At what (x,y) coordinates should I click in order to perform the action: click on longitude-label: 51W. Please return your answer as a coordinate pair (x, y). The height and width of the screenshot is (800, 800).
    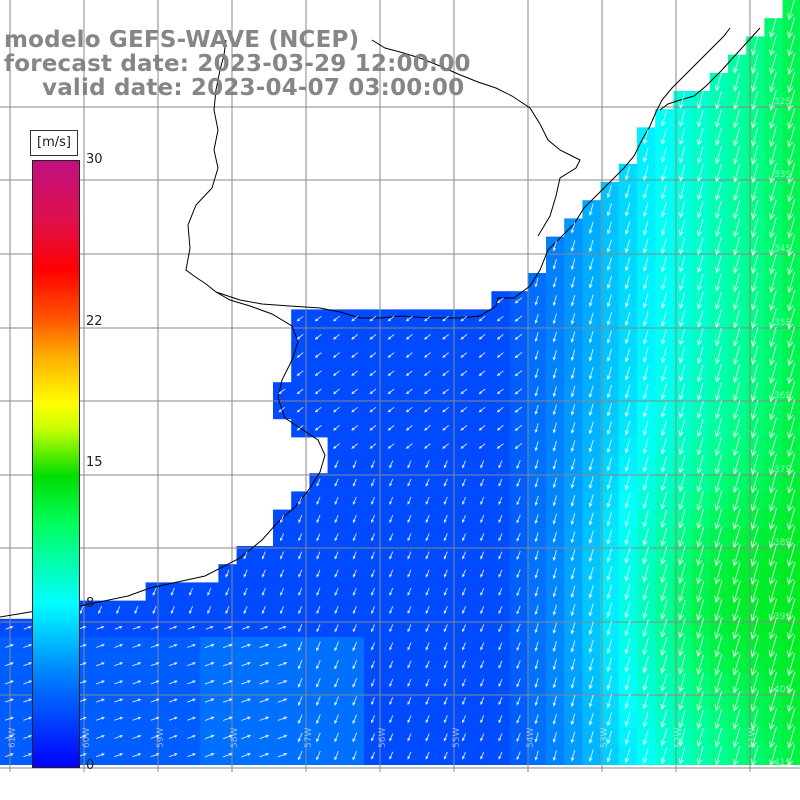
    Looking at the image, I should click on (753, 737).